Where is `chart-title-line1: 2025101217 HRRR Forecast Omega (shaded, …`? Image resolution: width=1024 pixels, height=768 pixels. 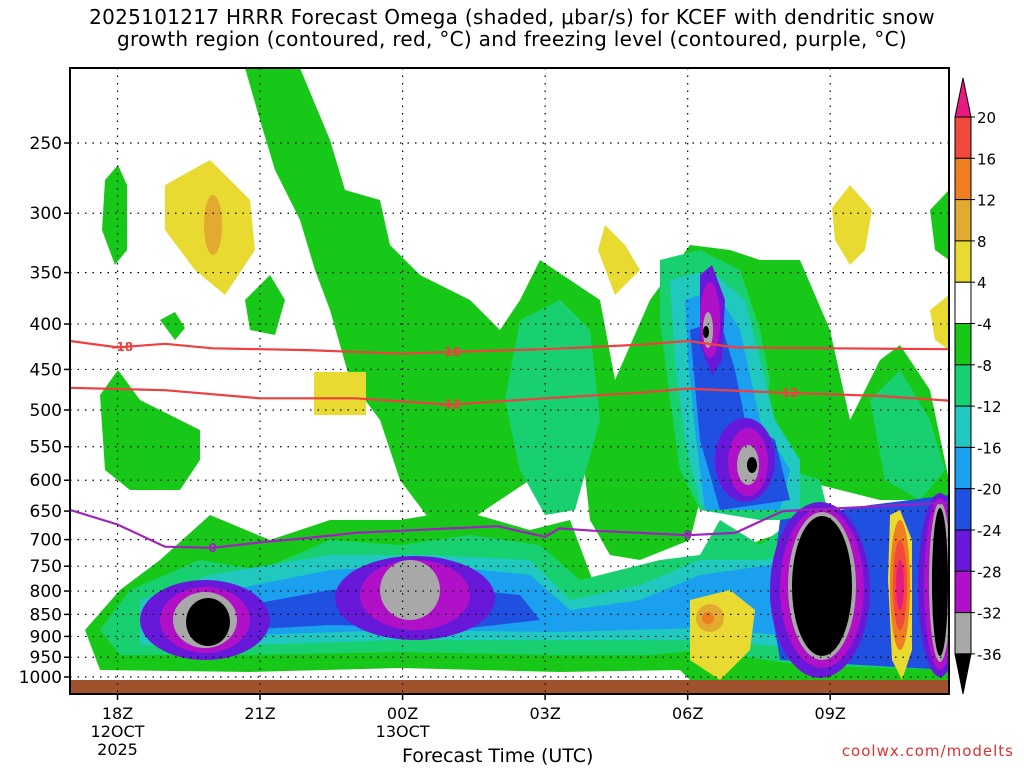 chart-title-line1: 2025101217 HRRR Forecast Omega (shaded, … is located at coordinates (512, 17).